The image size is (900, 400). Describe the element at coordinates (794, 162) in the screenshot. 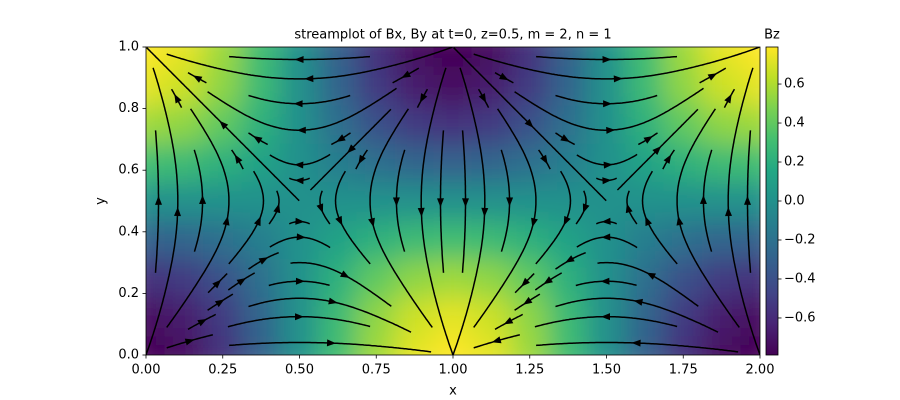

I see `colorbar-tick-label: 0.2` at that location.